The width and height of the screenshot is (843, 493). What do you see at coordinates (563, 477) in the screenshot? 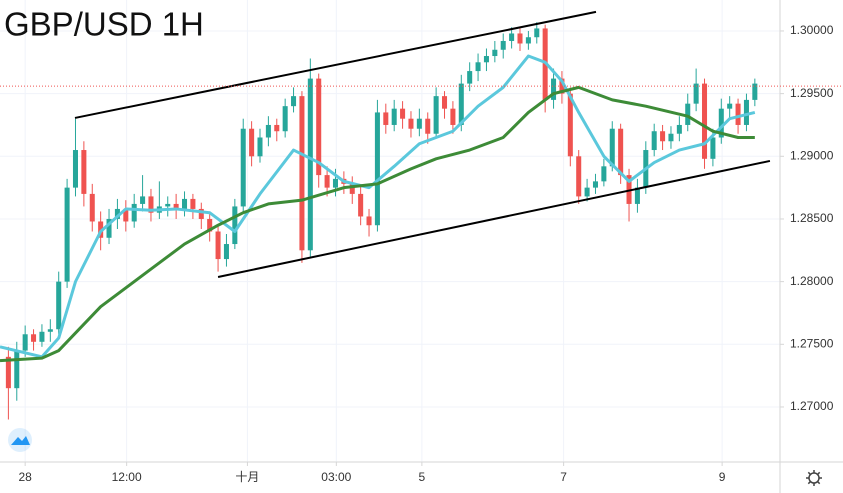
I see `x-tick-label: 7` at bounding box center [563, 477].